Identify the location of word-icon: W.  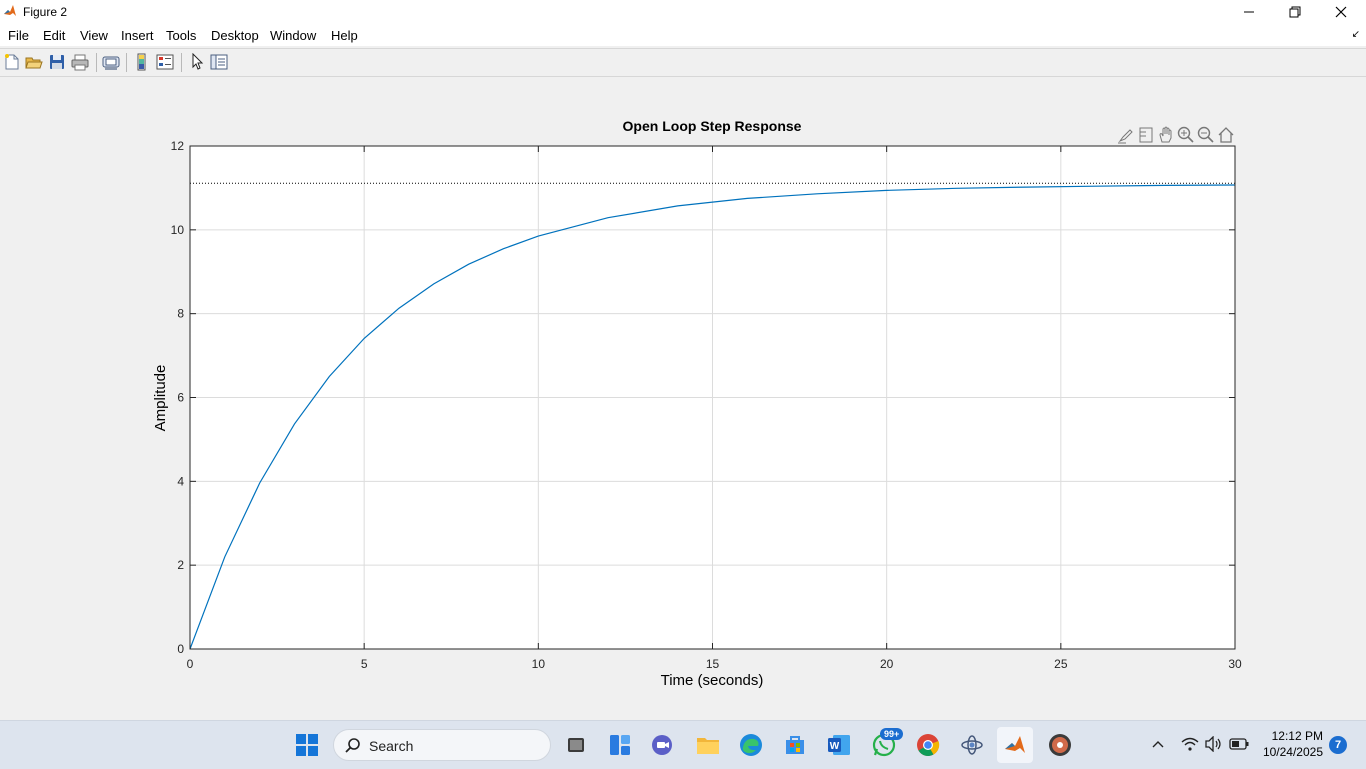
(839, 745).